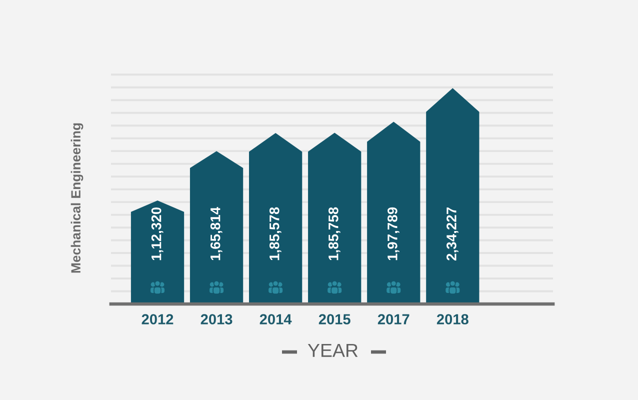  Describe the element at coordinates (334, 233) in the screenshot. I see `data-label: 1,85,758` at that location.